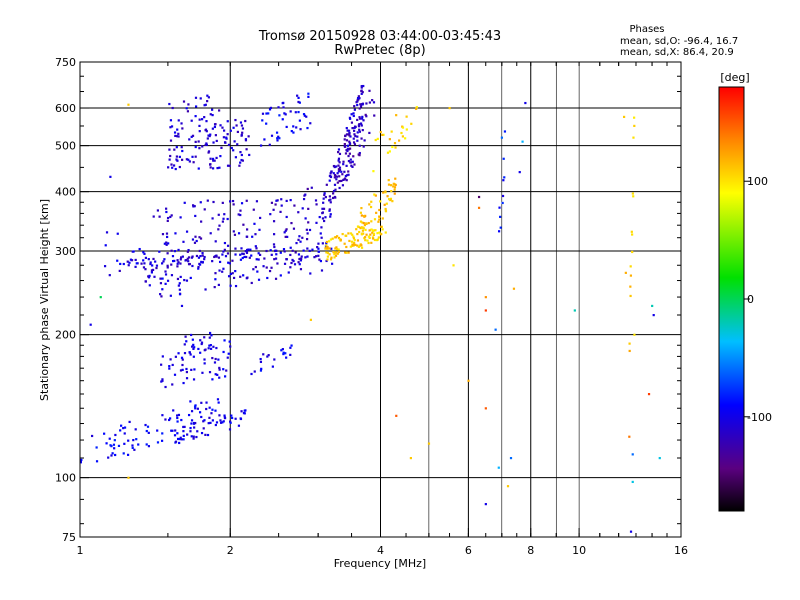  What do you see at coordinates (379, 50) in the screenshot?
I see `chart-subtitle: RwPretec (8p)` at bounding box center [379, 50].